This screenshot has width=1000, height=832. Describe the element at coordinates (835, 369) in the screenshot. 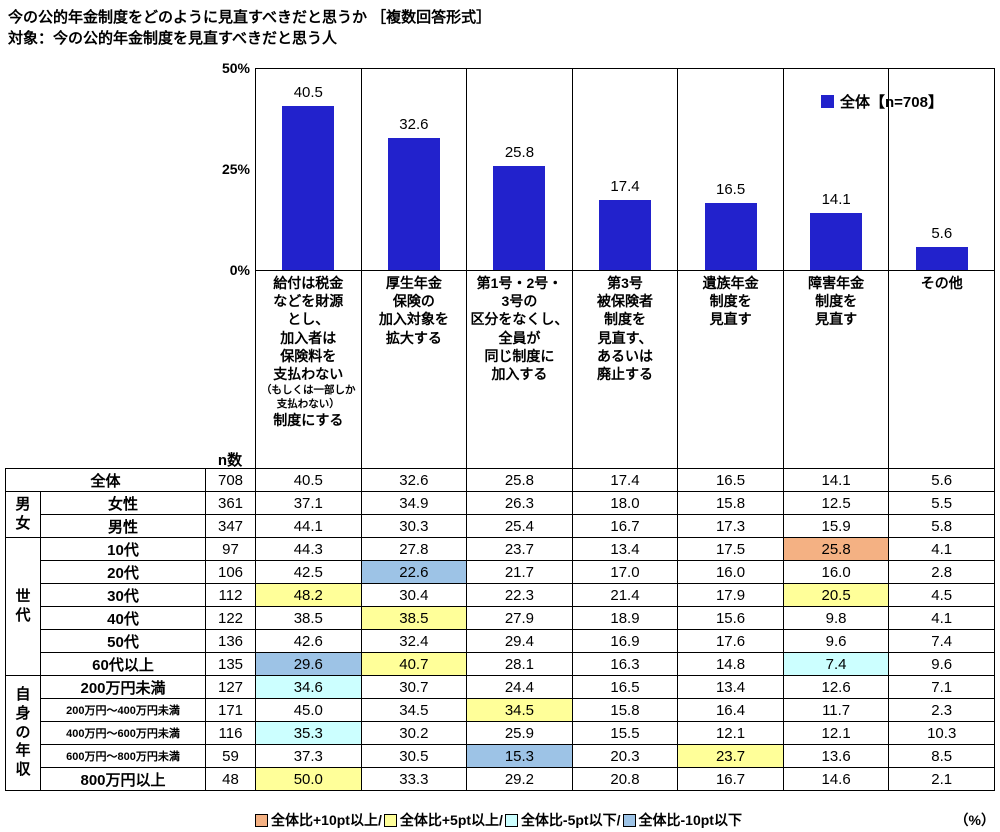

I see `column-header: 障害年金 制度を 見直す` at that location.